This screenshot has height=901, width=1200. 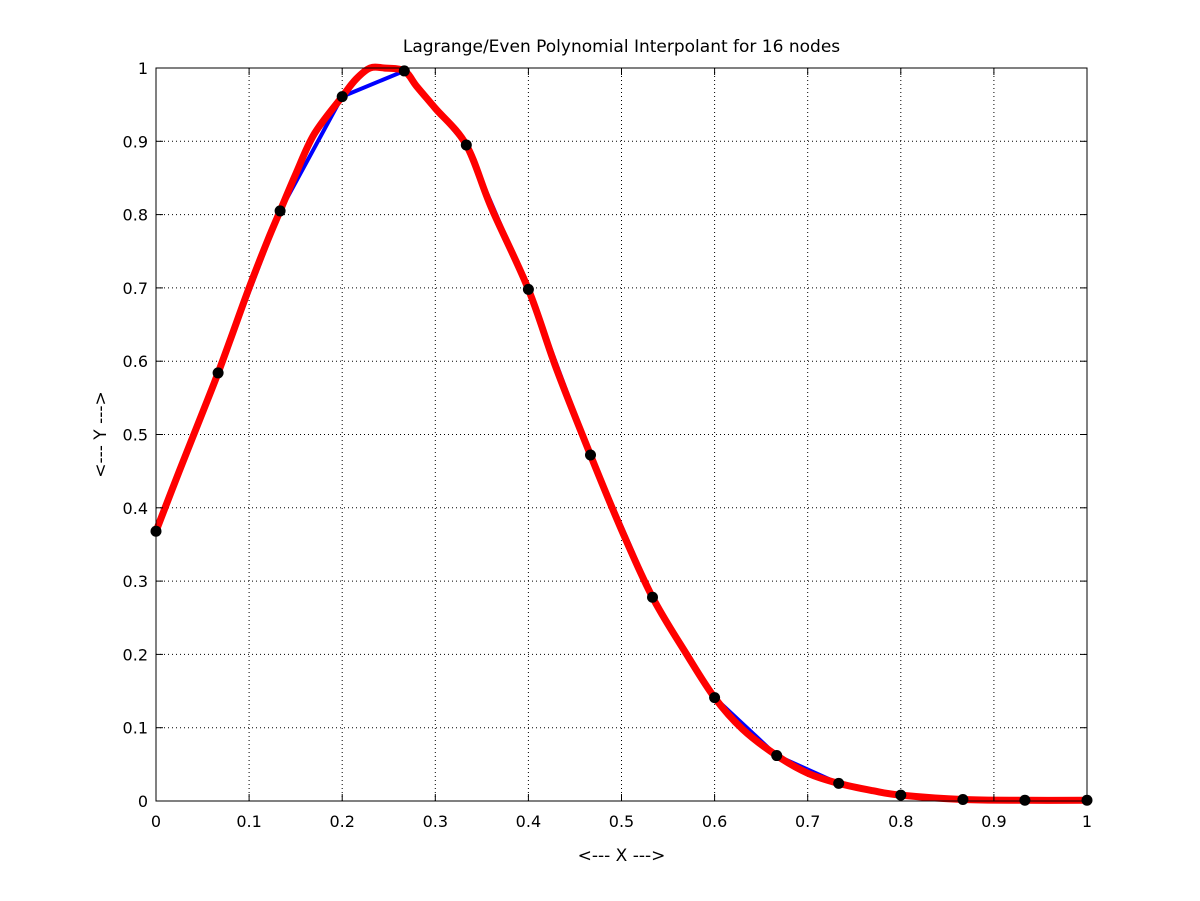 What do you see at coordinates (622, 856) in the screenshot?
I see `x-axis-label: <--- X --->` at bounding box center [622, 856].